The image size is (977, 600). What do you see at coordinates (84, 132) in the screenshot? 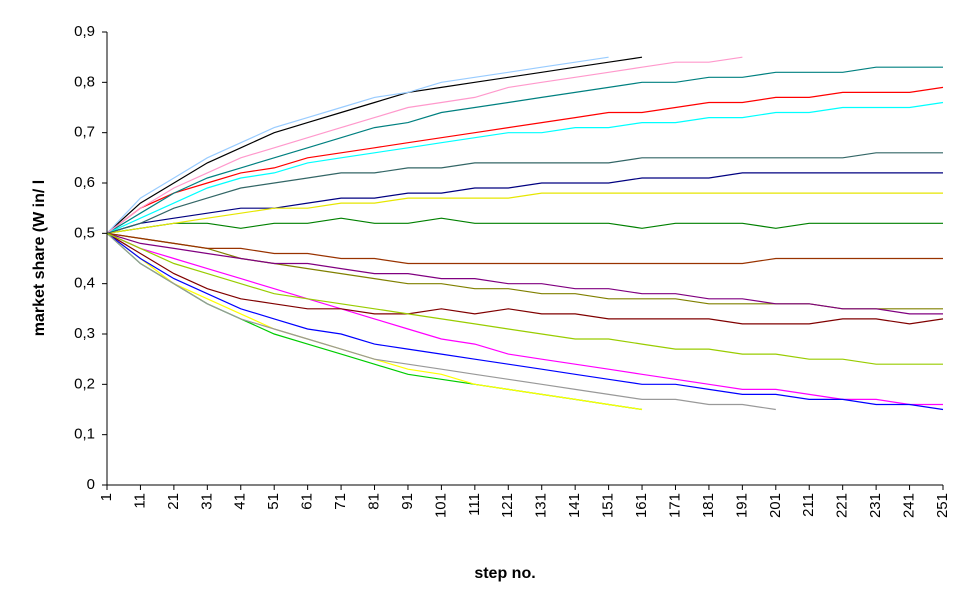
I see `y-tick-label: 0,7` at bounding box center [84, 132].